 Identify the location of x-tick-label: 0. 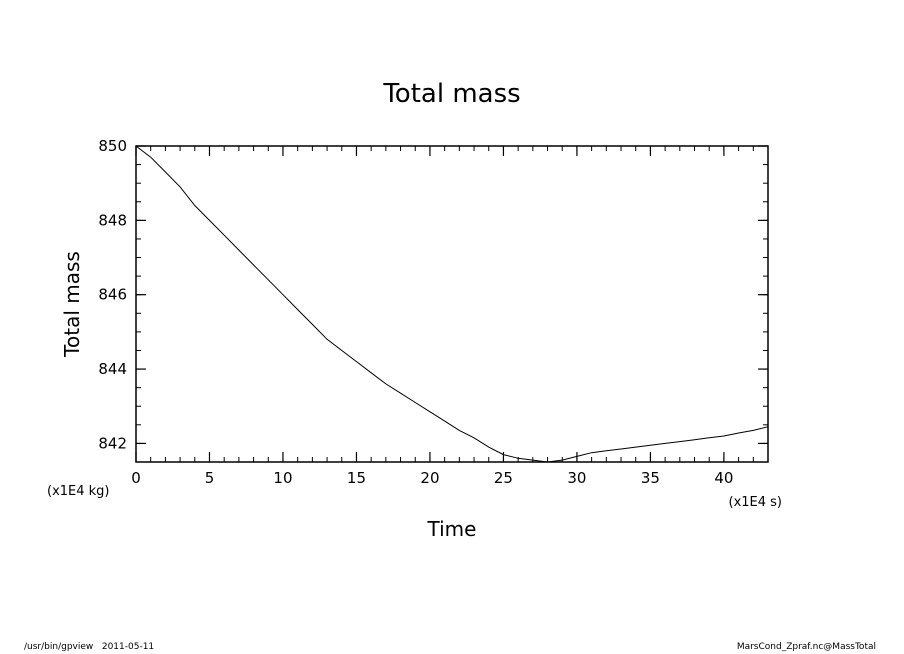
(136, 478).